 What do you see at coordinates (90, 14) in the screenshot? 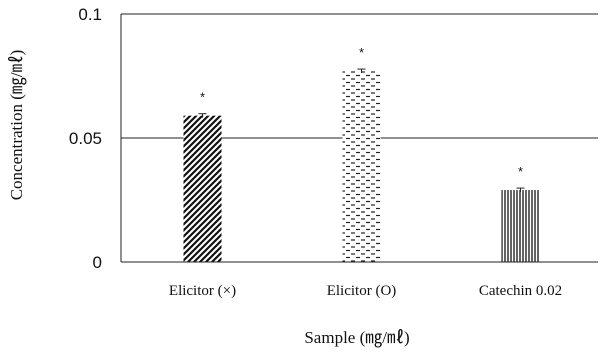
I see `y-tick-label: 0.1` at bounding box center [90, 14].